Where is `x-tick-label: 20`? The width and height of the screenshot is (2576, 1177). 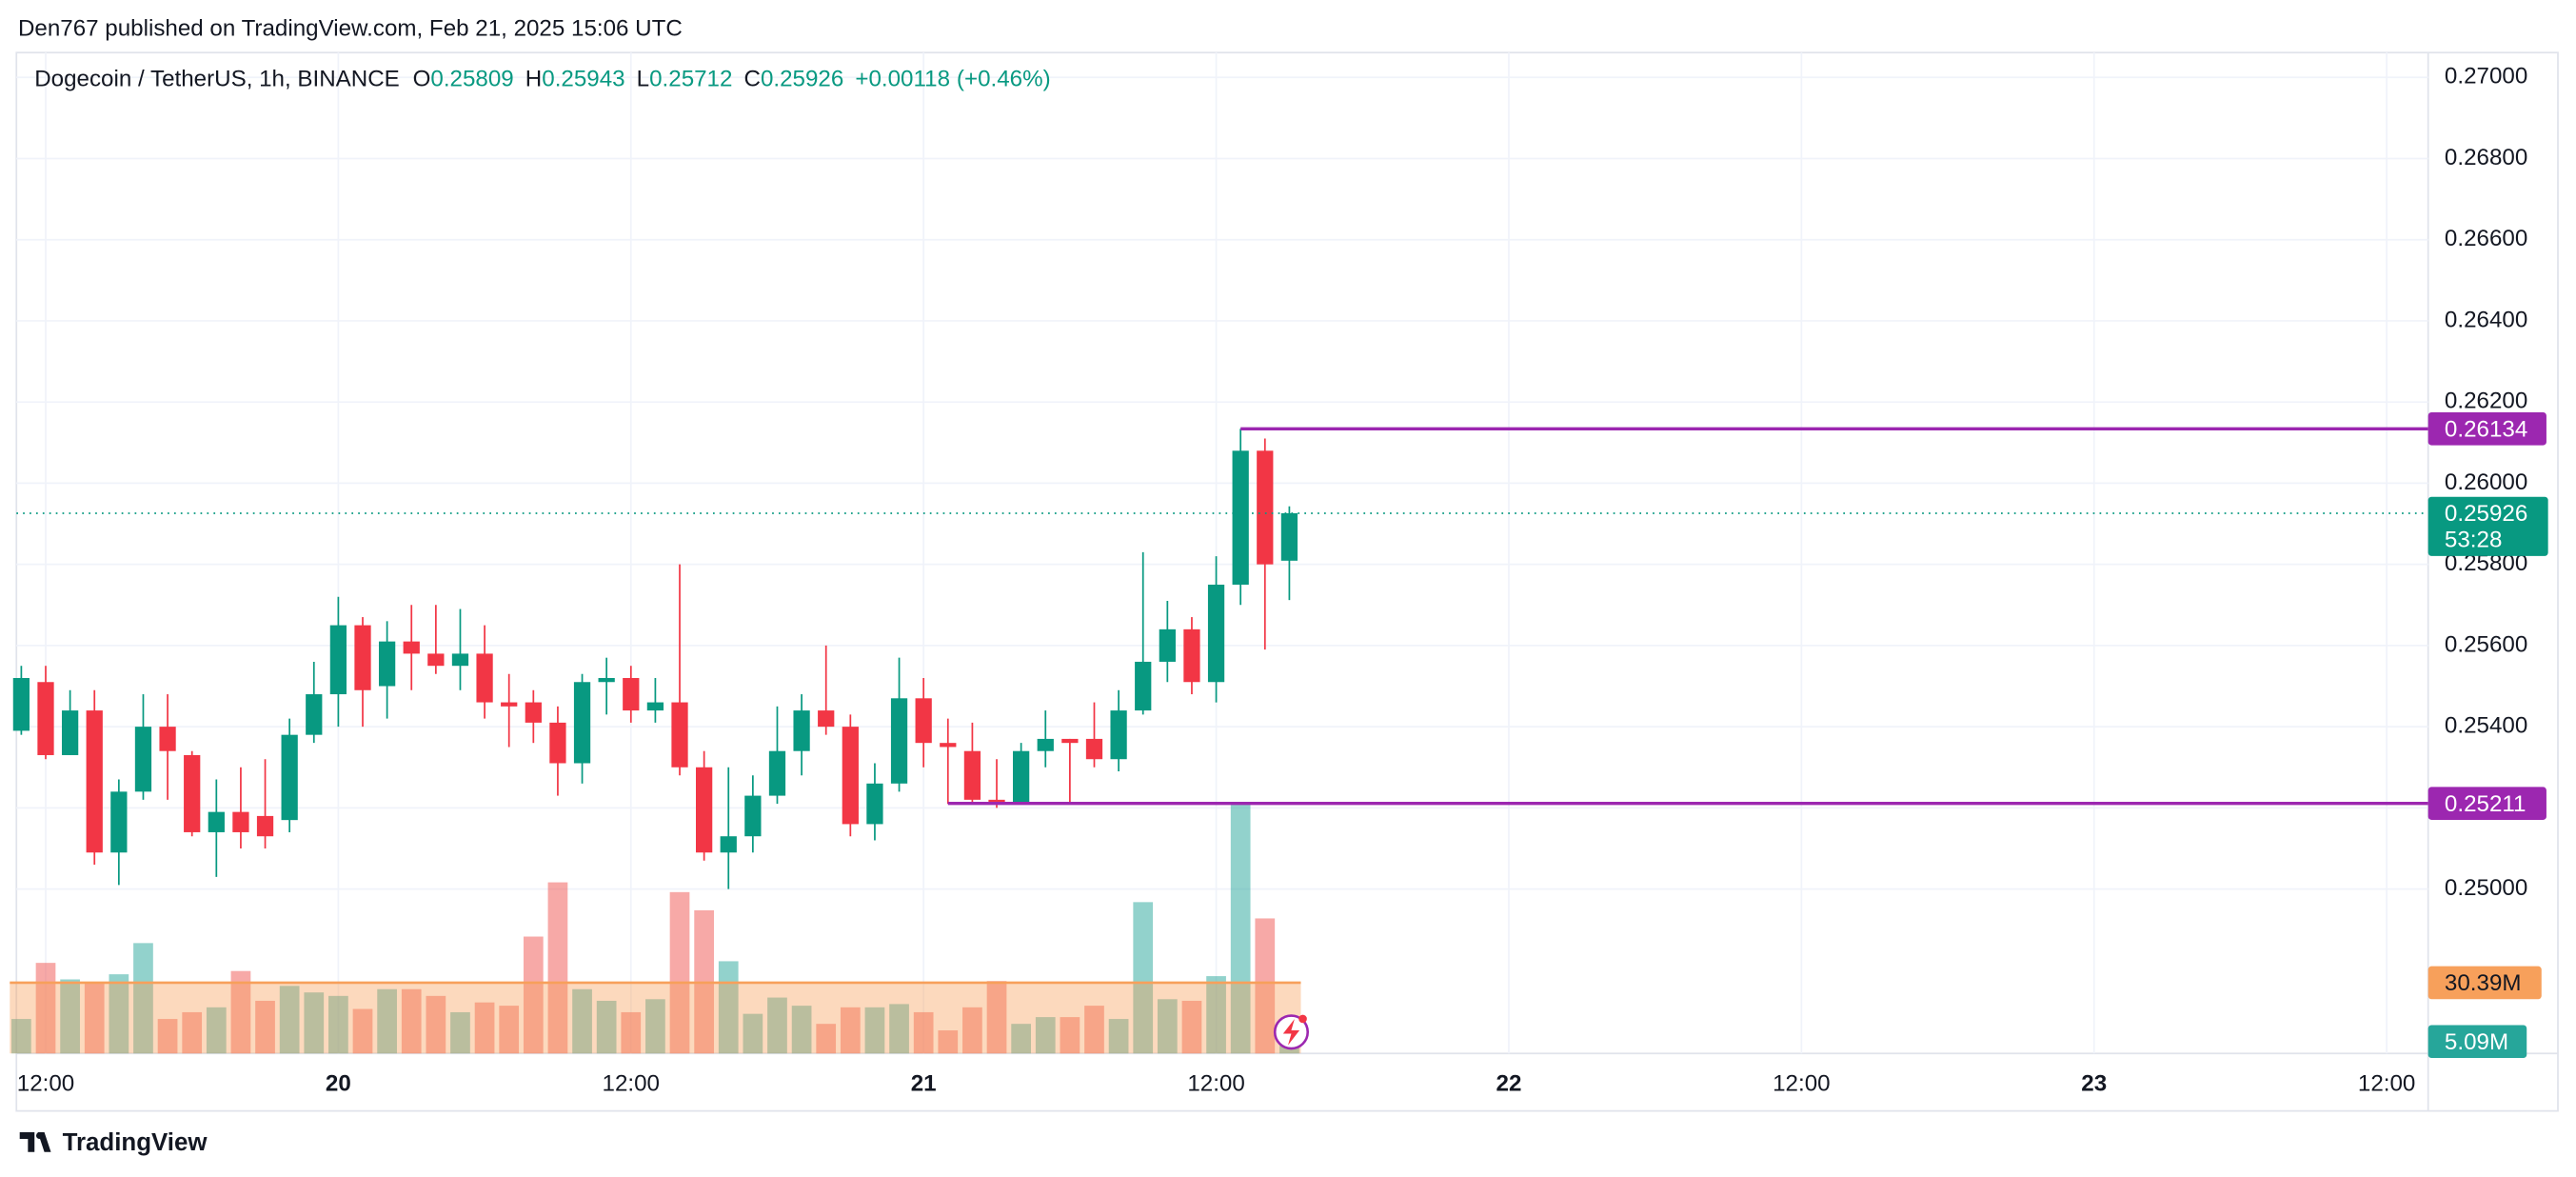
x-tick-label: 20 is located at coordinates (338, 1083).